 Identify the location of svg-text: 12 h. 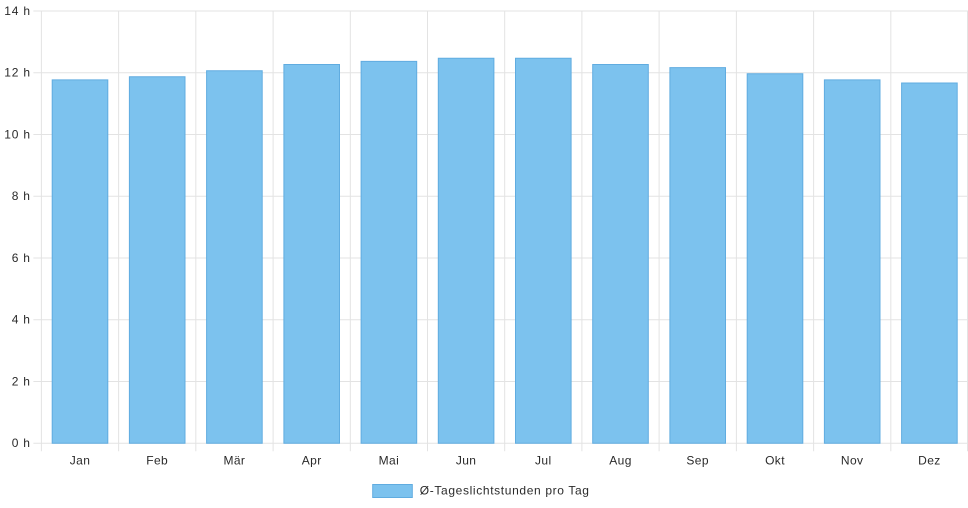
(17, 73).